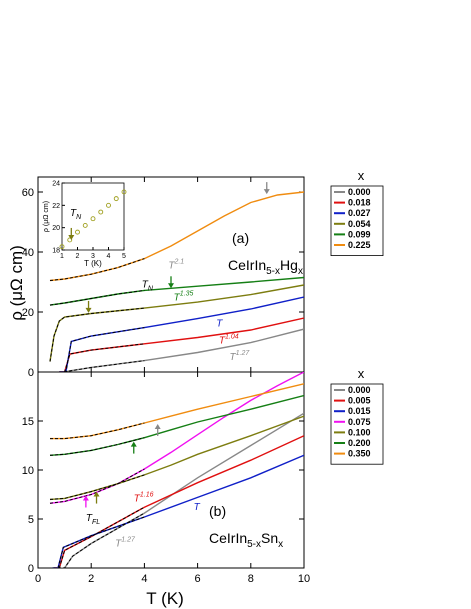 The width and height of the screenshot is (471, 609). I want to click on inset-x-tick-label: 5, so click(124, 256).